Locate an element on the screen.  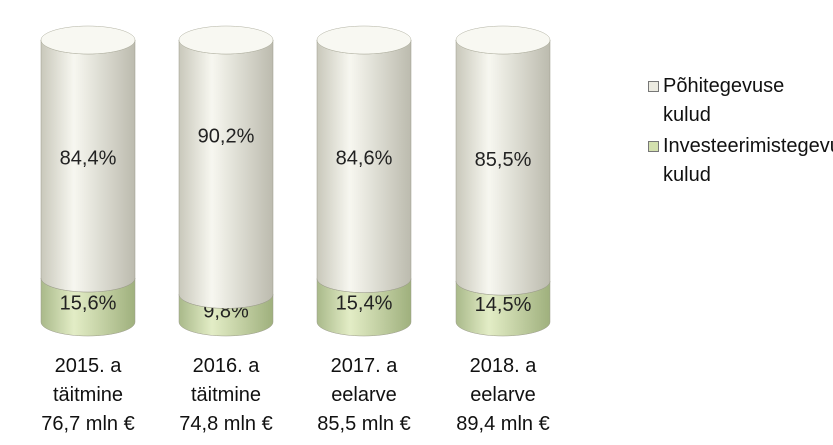
cylinder-segment is located at coordinates (226, 174).